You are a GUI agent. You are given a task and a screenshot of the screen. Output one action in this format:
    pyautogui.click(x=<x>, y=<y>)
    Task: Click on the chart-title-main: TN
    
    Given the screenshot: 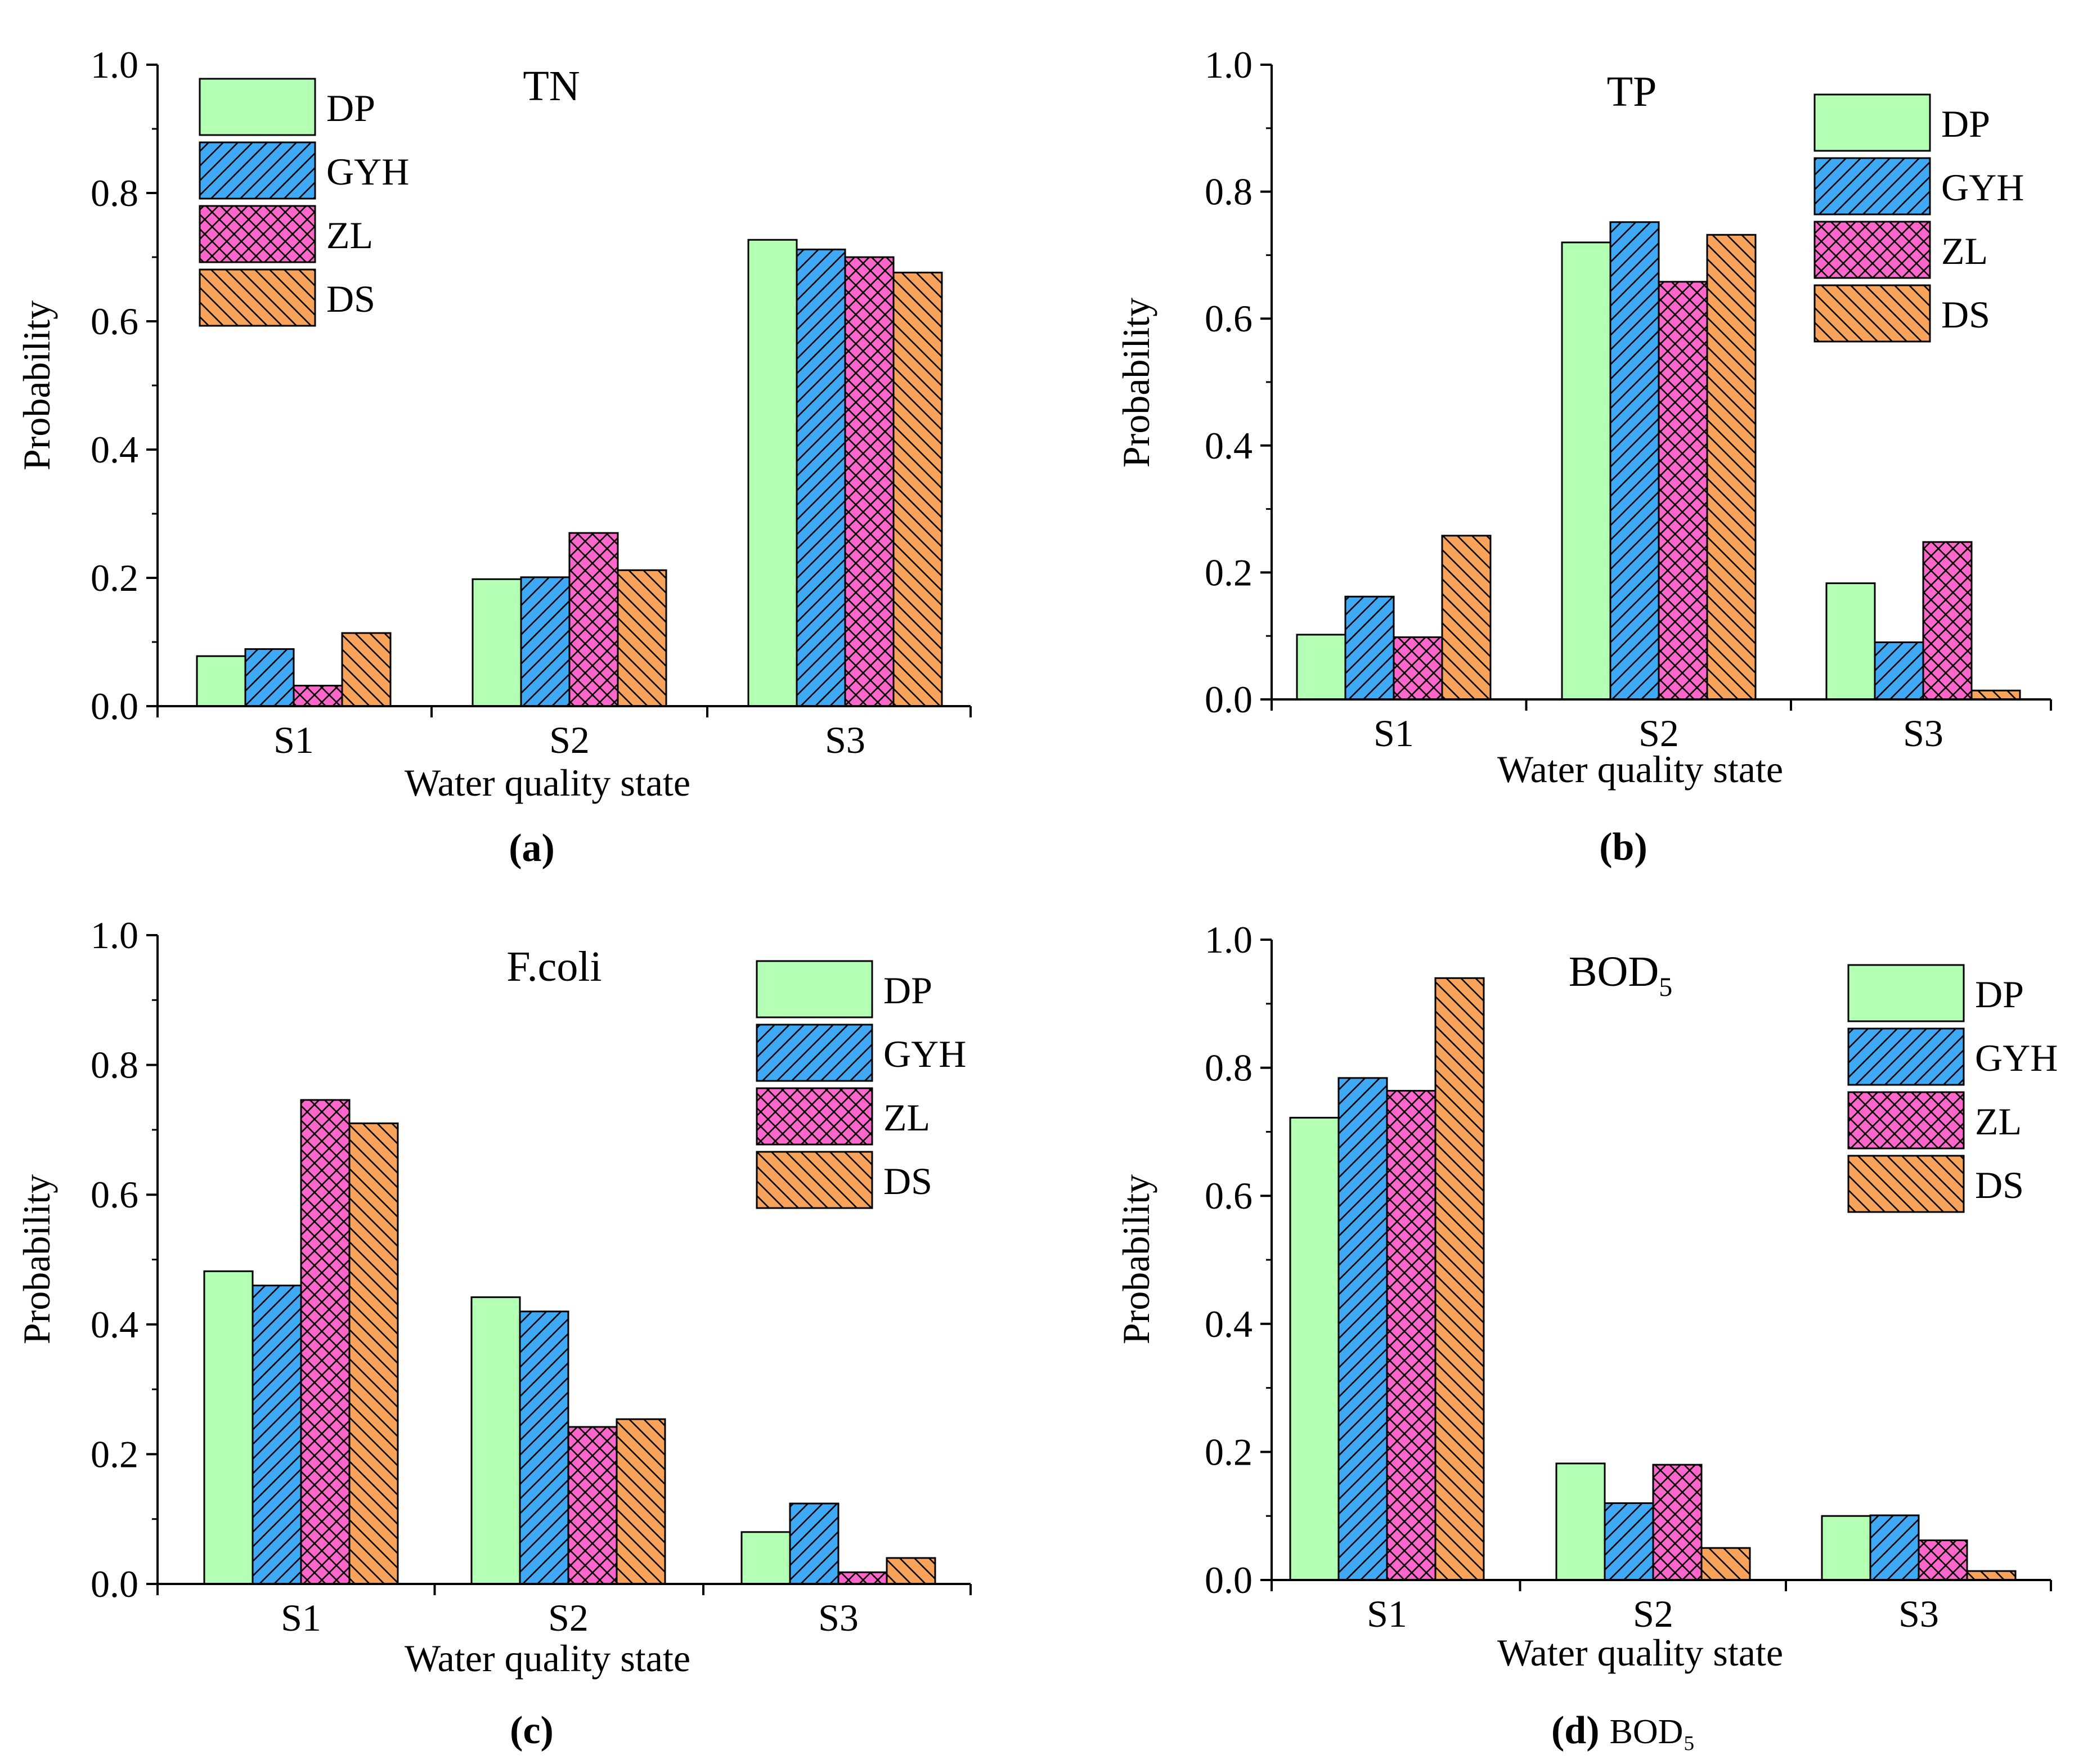 What is the action you would take?
    pyautogui.click(x=551, y=86)
    